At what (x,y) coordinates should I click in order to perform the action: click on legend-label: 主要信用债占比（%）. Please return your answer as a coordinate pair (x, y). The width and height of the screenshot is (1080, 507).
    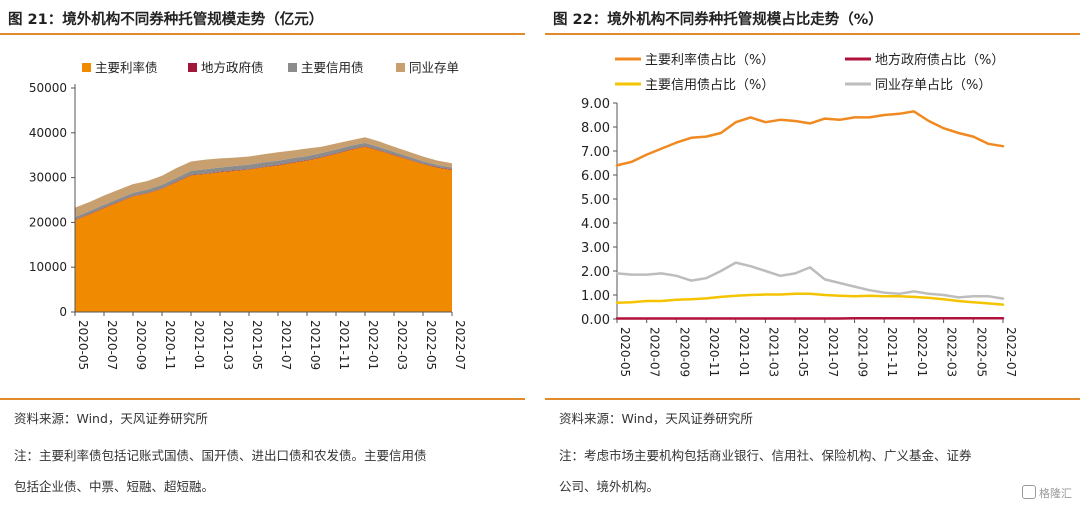
    Looking at the image, I should click on (709, 85).